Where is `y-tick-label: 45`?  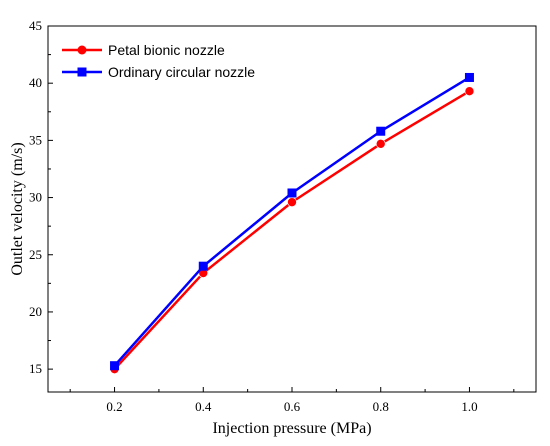 y-tick-label: 45 is located at coordinates (35, 25).